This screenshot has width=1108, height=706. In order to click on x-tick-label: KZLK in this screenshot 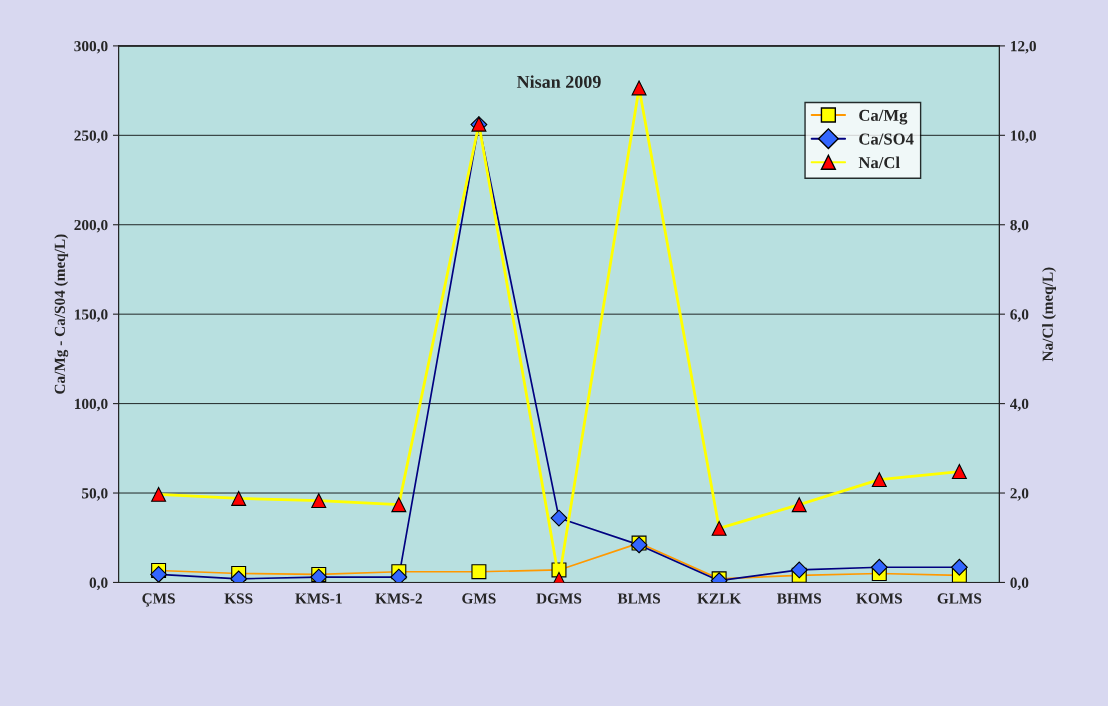, I will do `click(719, 598)`.